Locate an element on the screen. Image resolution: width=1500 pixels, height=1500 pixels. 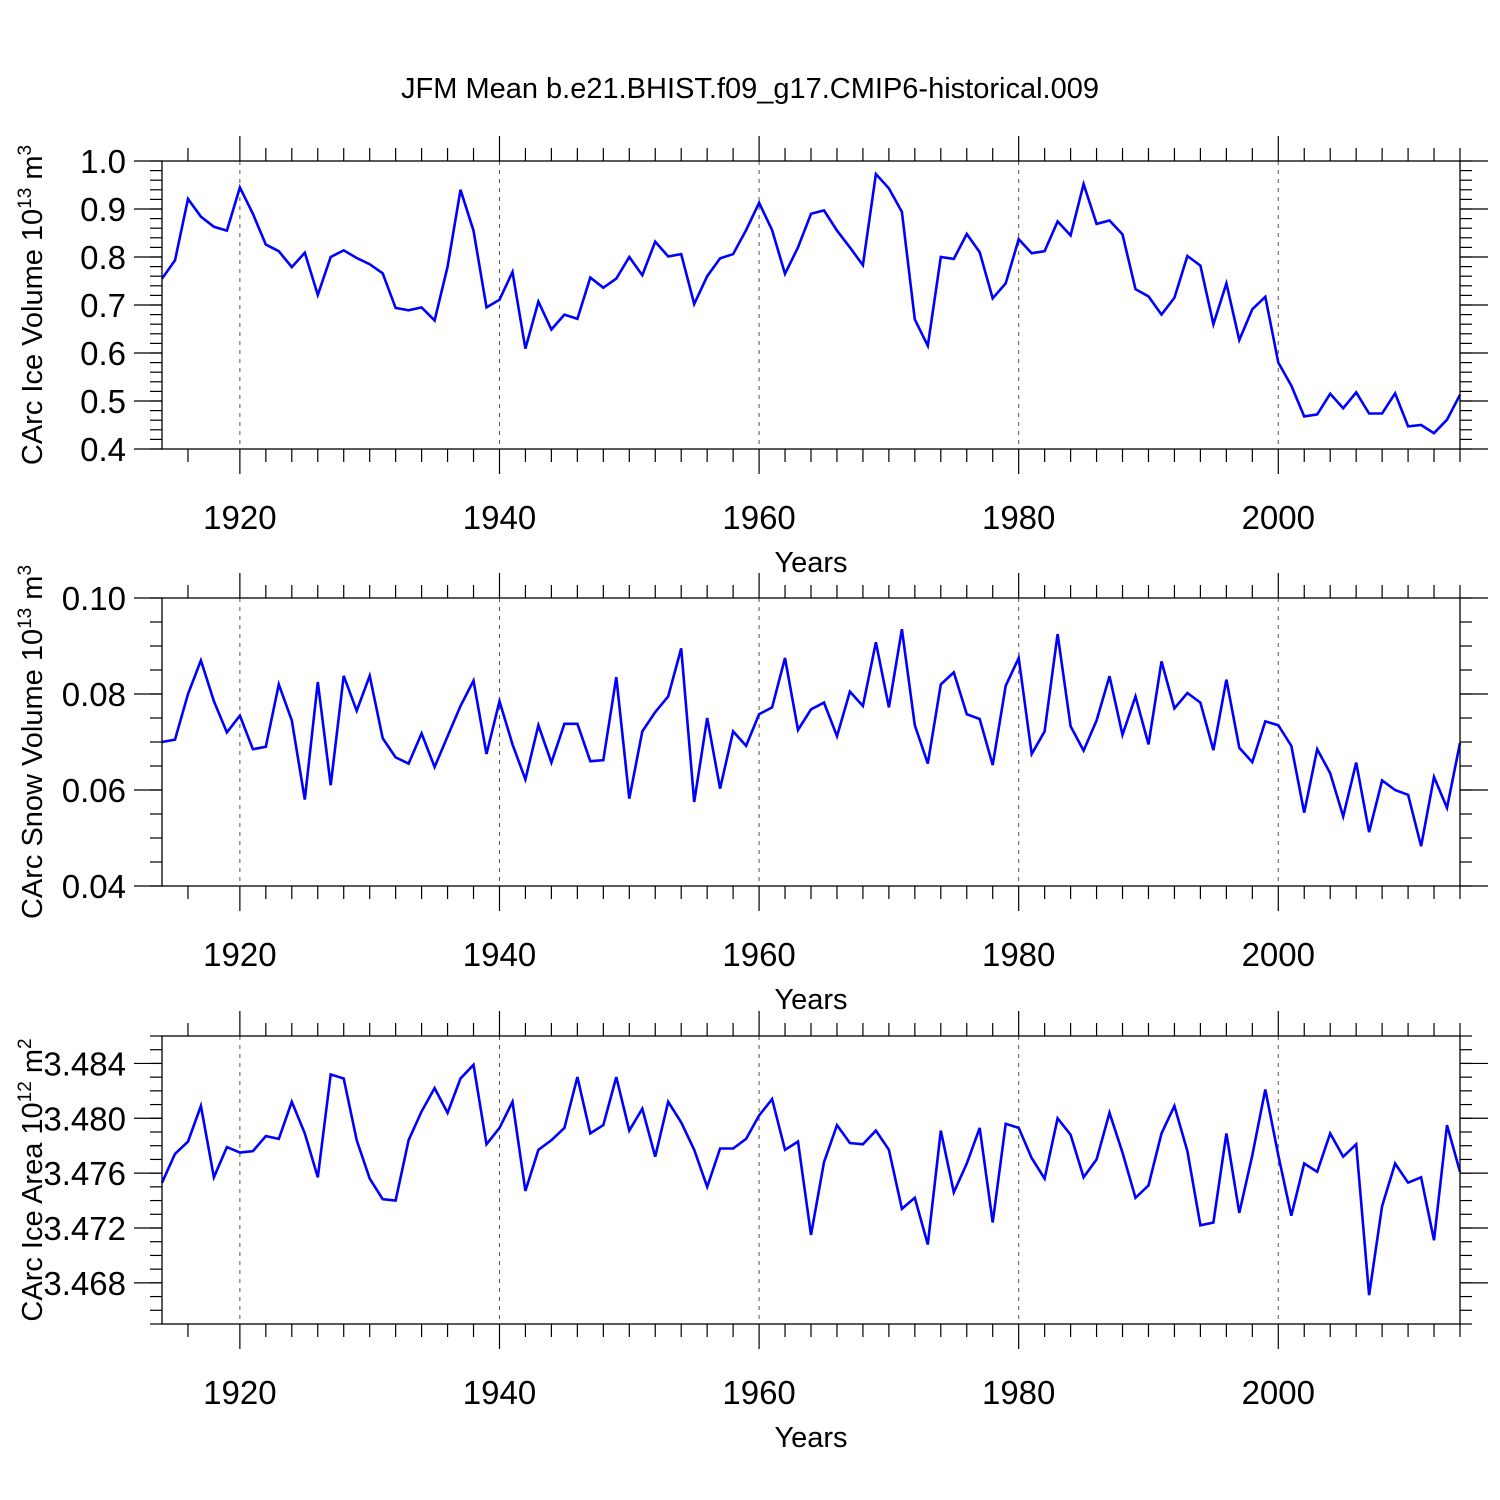
ice-volume-x-tick-label: 1980 is located at coordinates (1018, 517).